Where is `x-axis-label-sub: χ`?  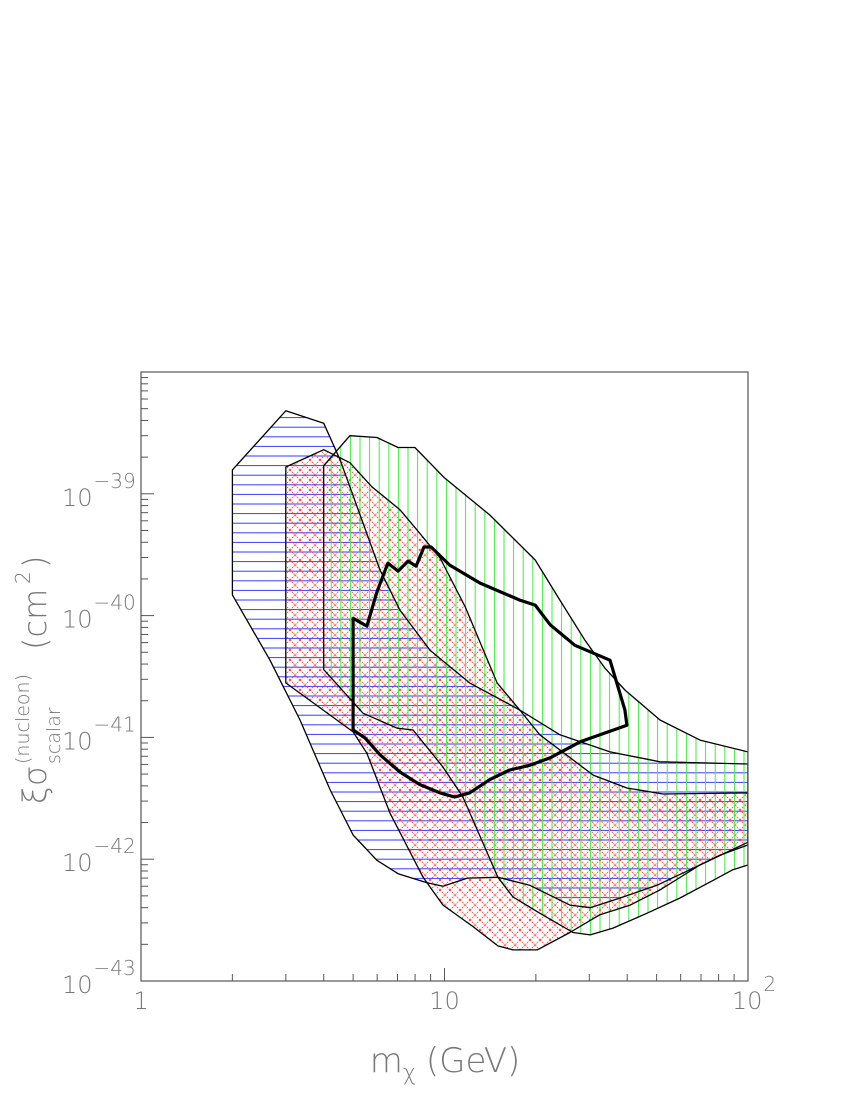 x-axis-label-sub: χ is located at coordinates (409, 1073).